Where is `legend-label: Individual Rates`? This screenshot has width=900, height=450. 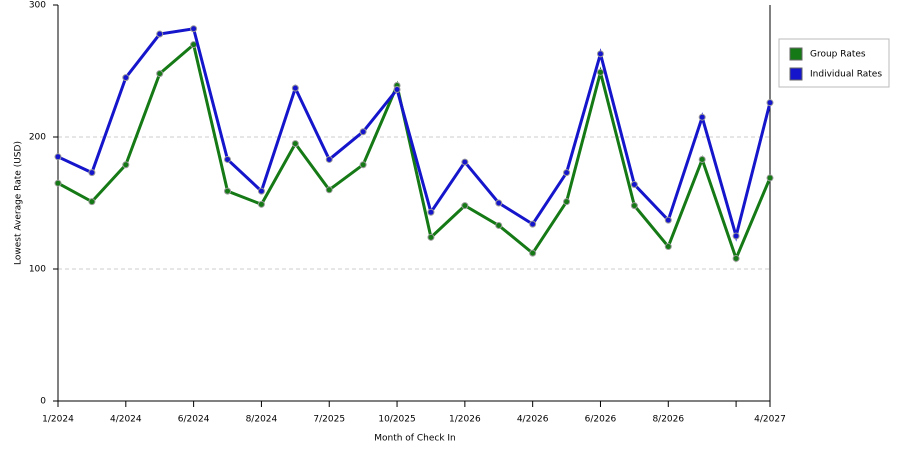 legend-label: Individual Rates is located at coordinates (846, 75).